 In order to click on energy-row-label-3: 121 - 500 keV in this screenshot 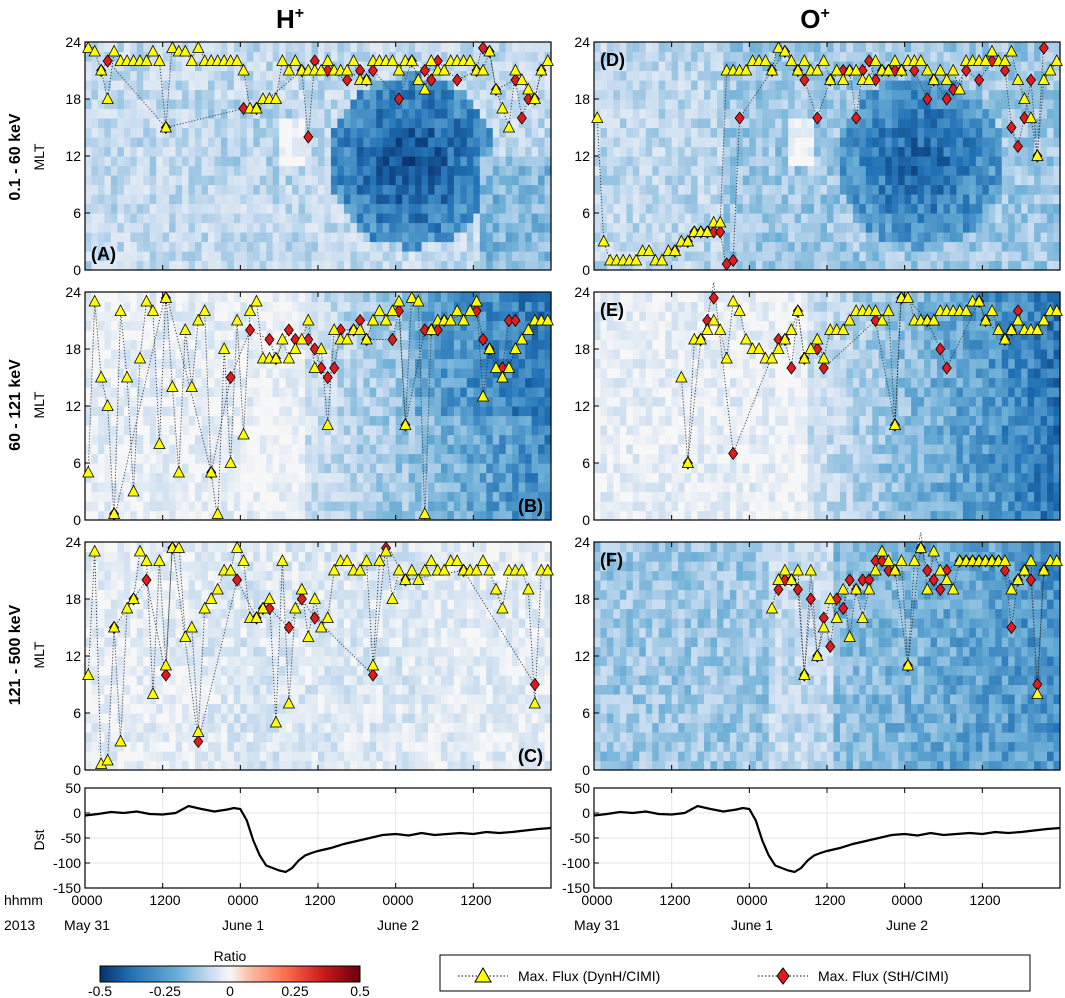, I will do `click(15, 654)`.